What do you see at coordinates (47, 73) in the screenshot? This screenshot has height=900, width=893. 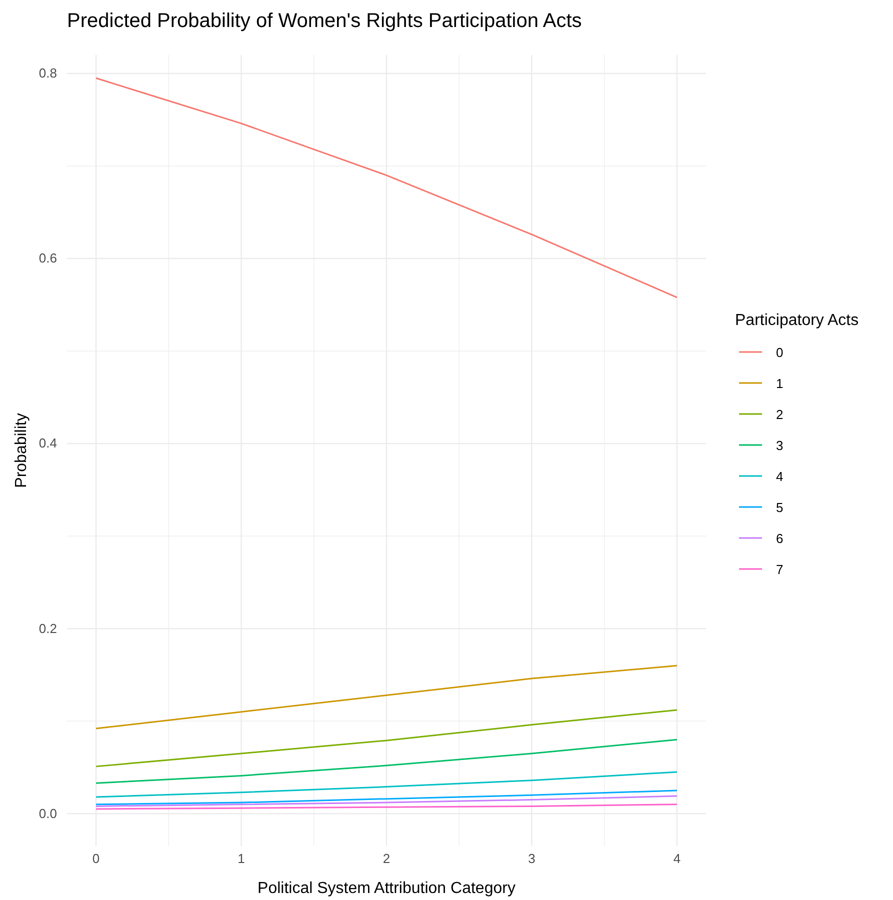 I see `y-tick-label: 0.8` at bounding box center [47, 73].